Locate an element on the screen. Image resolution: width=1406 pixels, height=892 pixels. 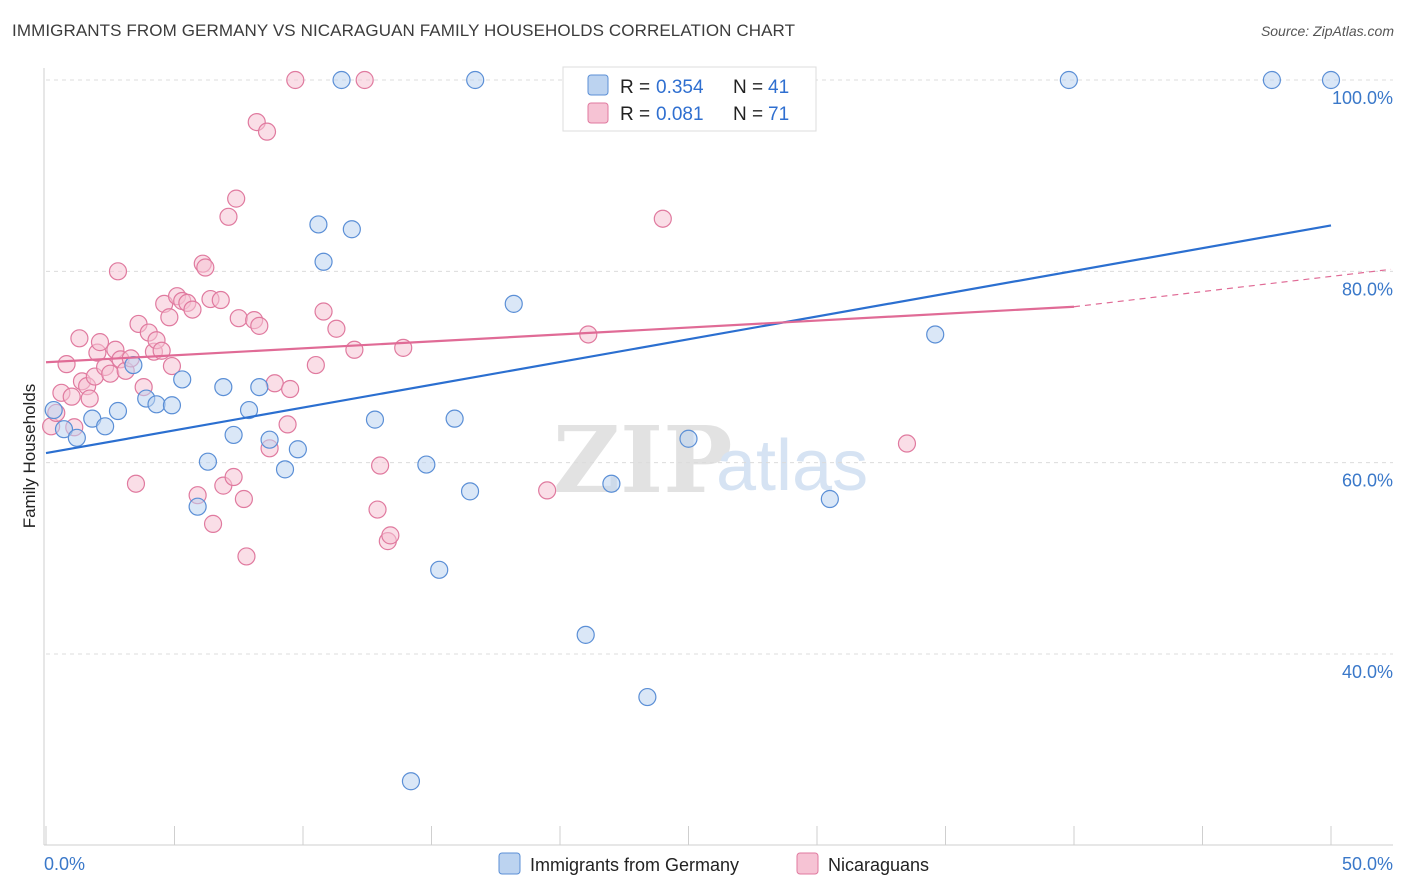
series-legend: Immigrants from Germany Nicaraguans is located at coordinates (713, 863).